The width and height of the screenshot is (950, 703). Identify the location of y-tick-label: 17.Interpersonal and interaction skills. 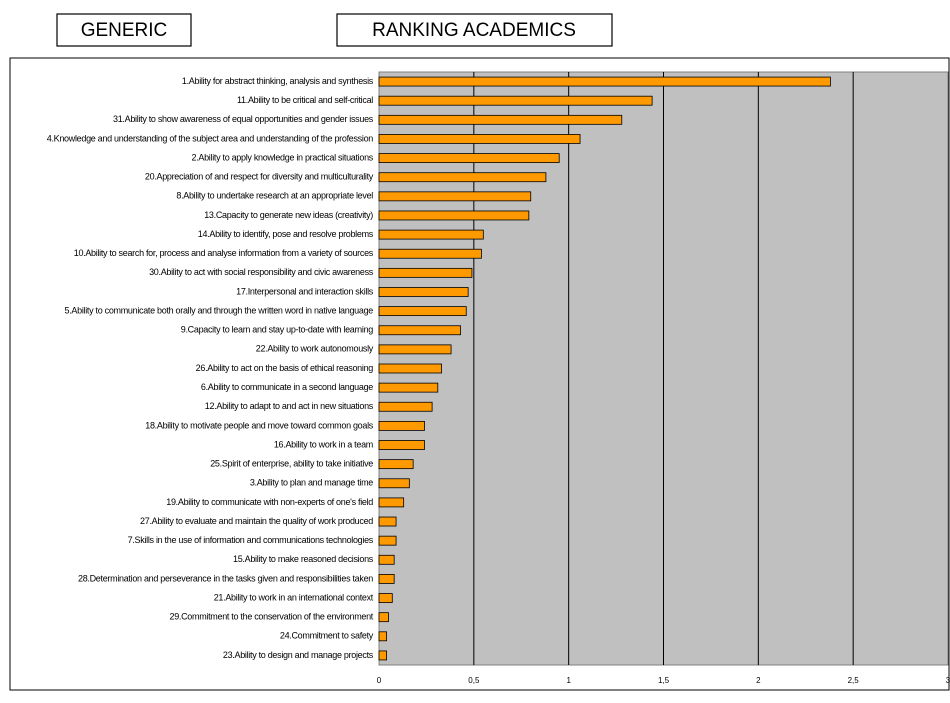
(305, 291).